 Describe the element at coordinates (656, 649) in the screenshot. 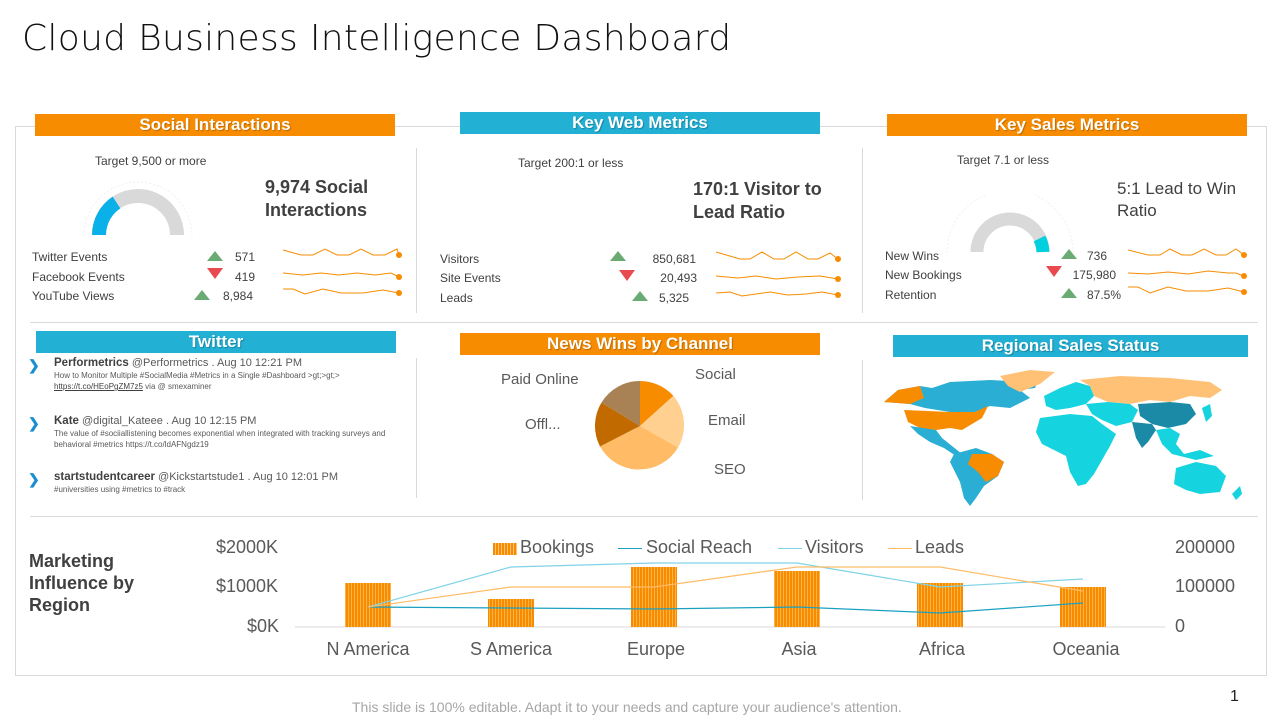

I see `x-category: Europe` at that location.